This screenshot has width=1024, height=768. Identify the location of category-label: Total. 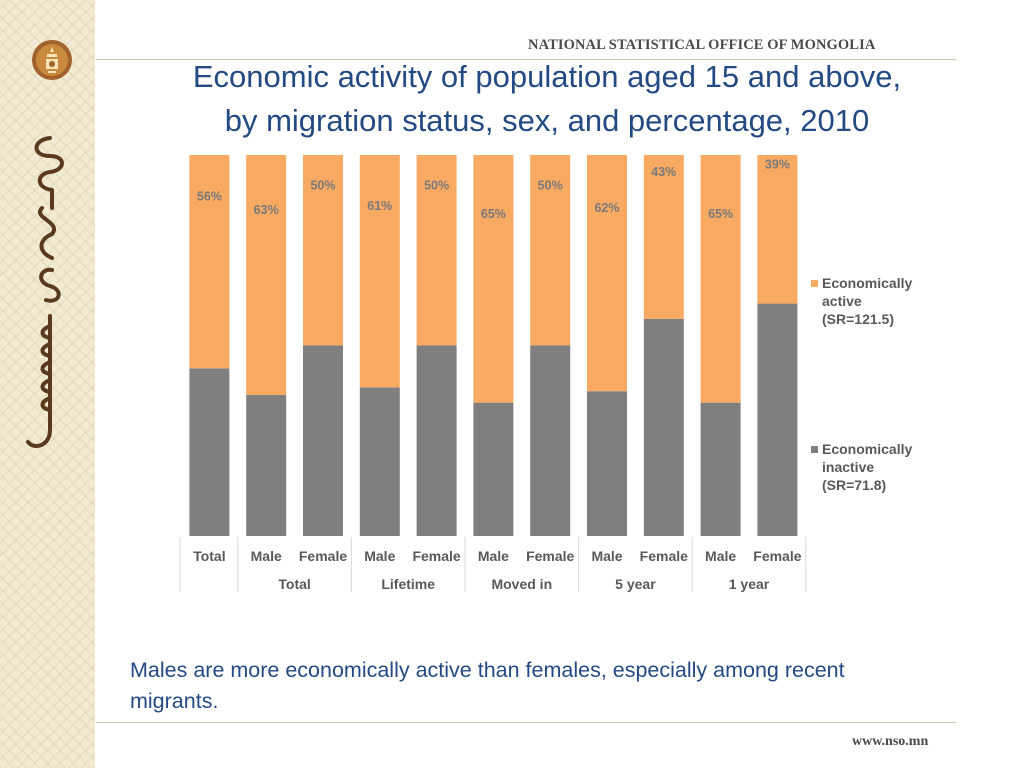
(209, 556).